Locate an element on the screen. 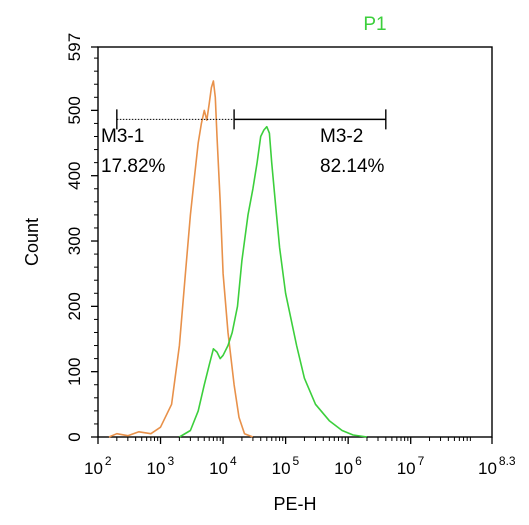 The width and height of the screenshot is (529, 525). x-tick-label-1: 10 2 is located at coordinates (98, 466).